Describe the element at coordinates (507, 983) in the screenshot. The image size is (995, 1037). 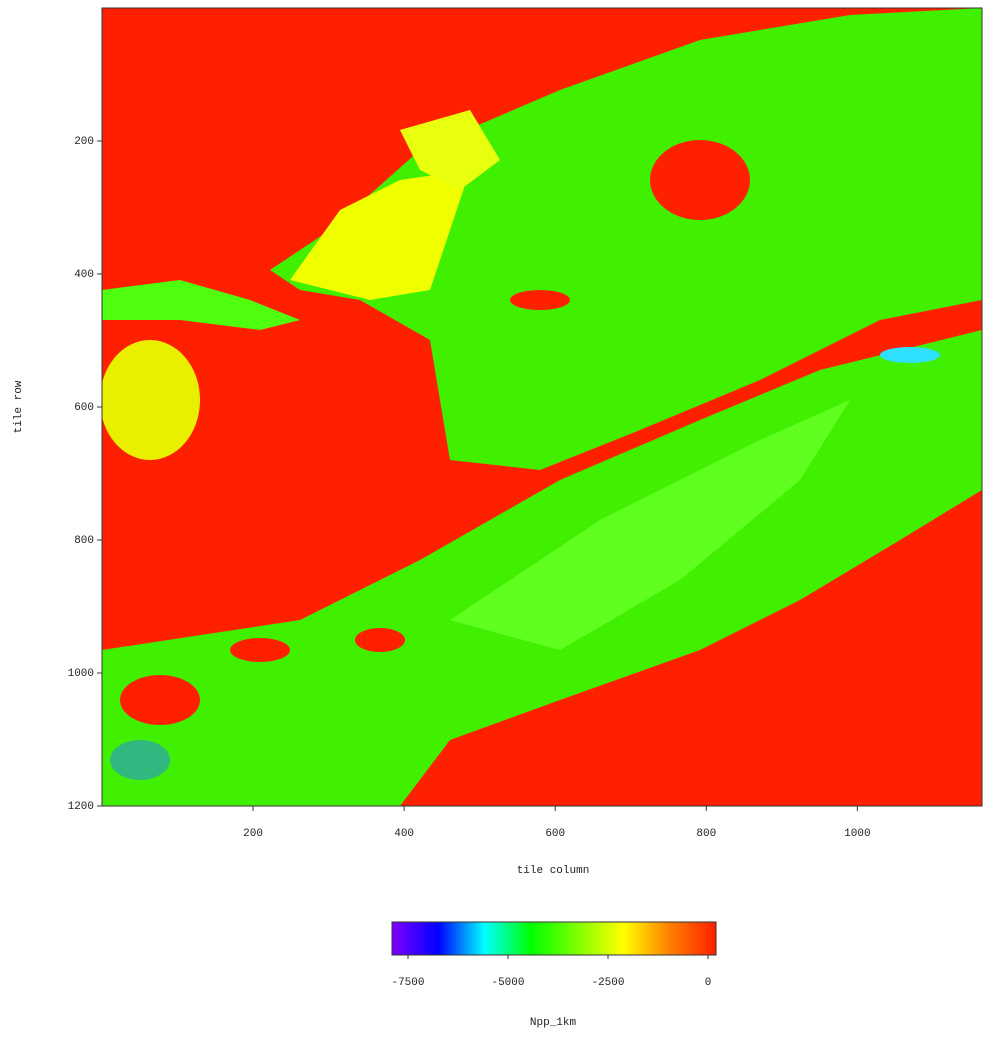
I see `colorbar-tick-label: -5000` at that location.